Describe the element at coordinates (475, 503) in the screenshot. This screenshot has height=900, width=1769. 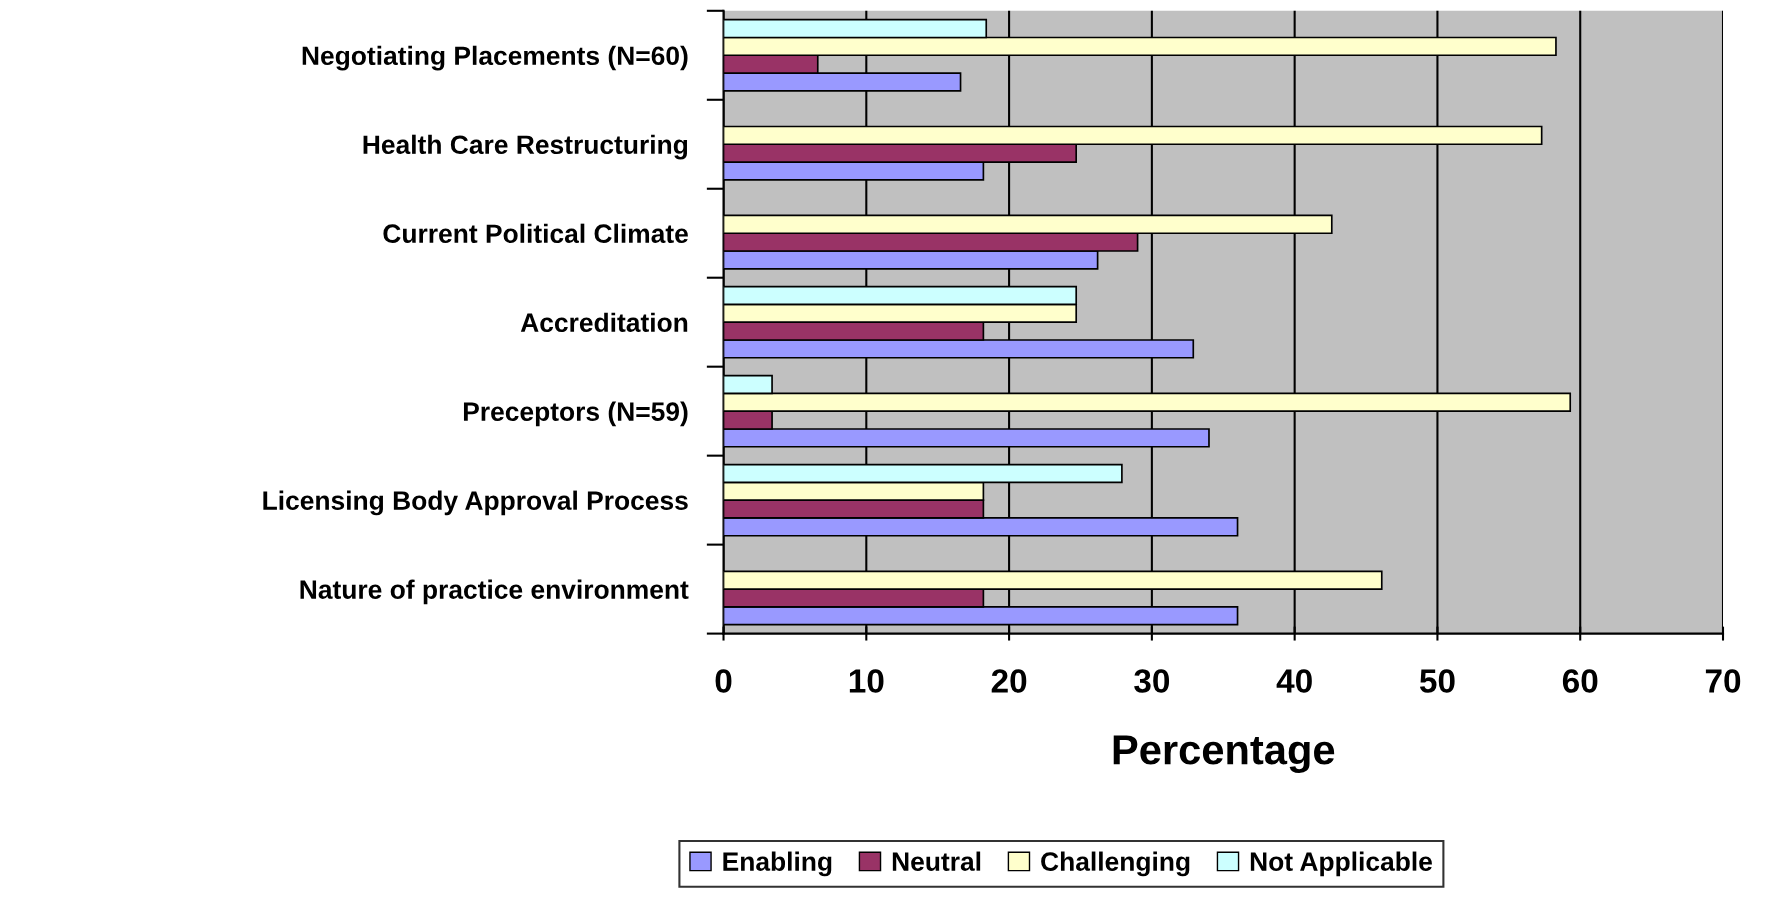
I see `y-tick-label: Licensing Body Approval Process` at that location.